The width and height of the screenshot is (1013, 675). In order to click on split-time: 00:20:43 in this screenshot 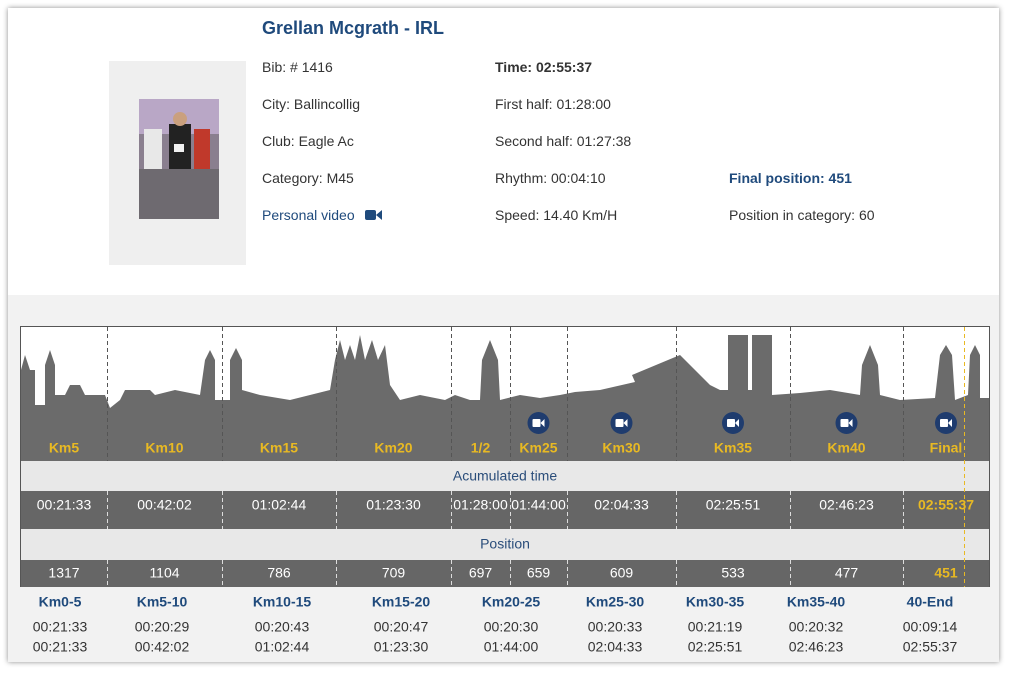, I will do `click(282, 627)`.